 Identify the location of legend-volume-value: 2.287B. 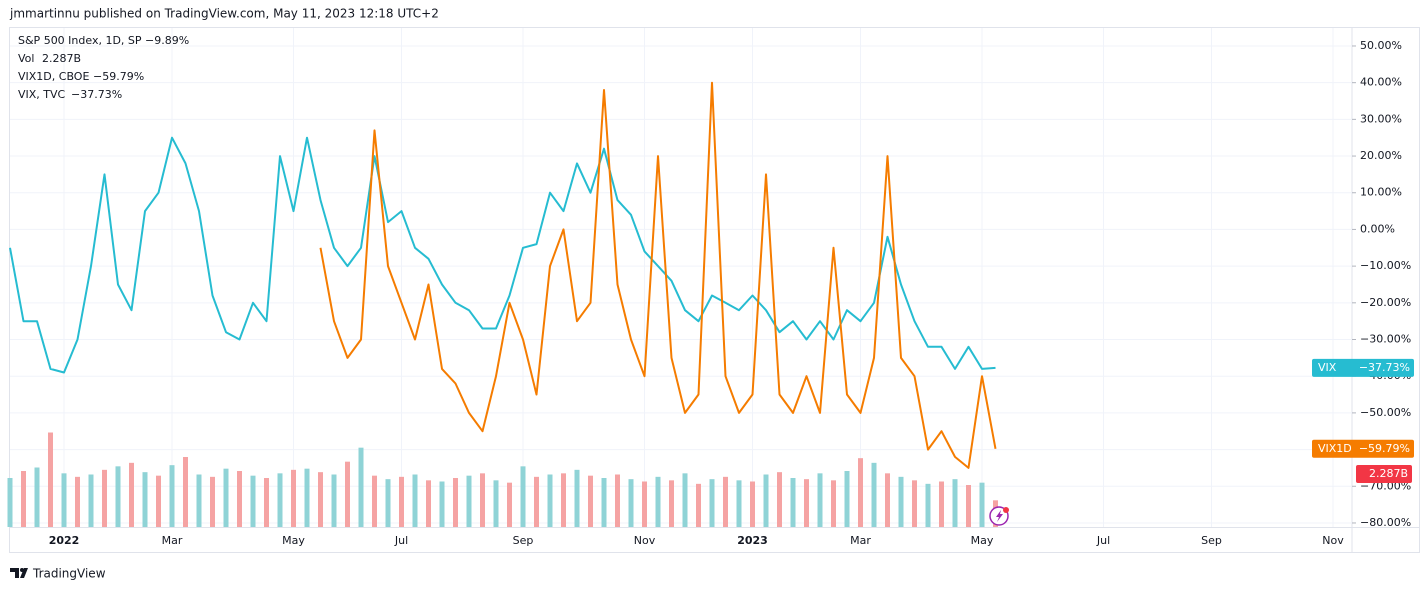
(61, 58).